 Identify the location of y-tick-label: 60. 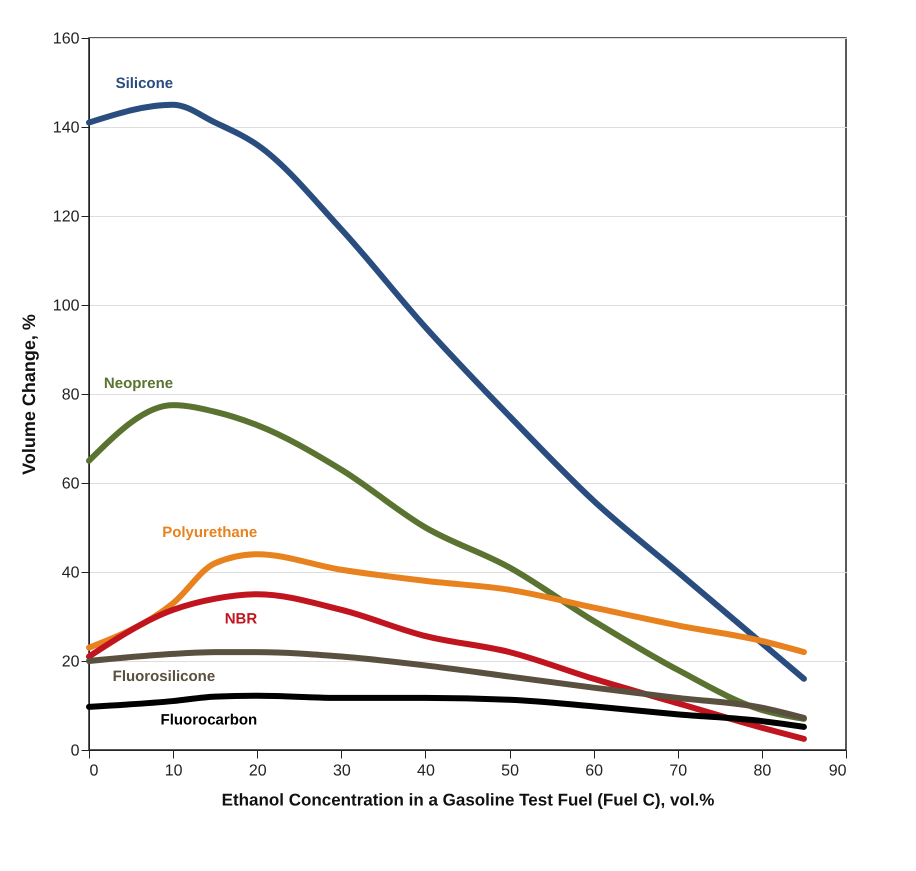
(71, 484).